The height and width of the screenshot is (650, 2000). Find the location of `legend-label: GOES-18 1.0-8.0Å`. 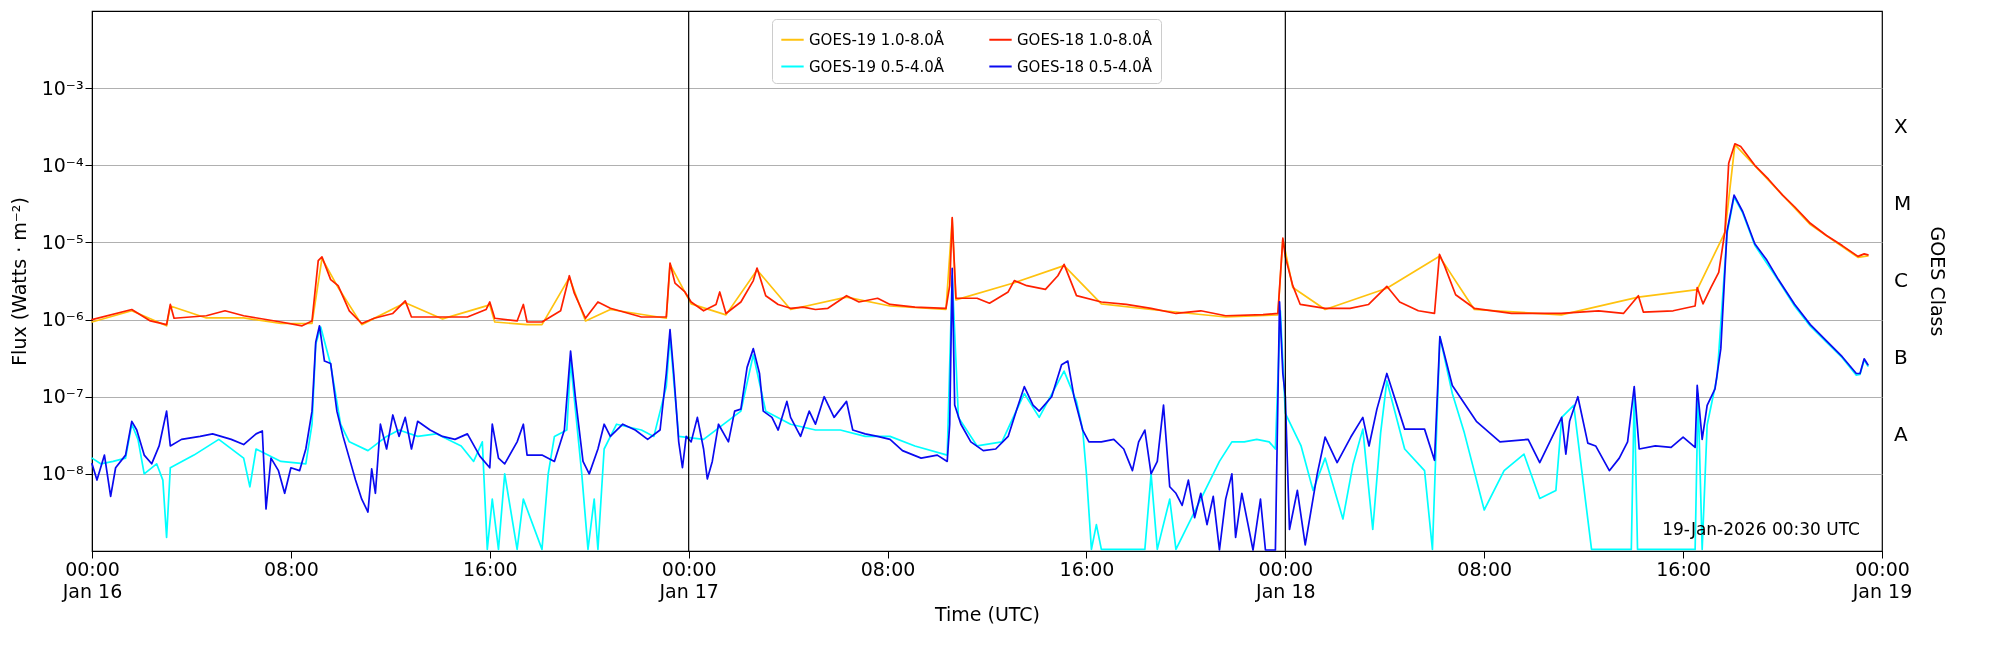

legend-label: GOES-18 1.0-8.0Å is located at coordinates (1085, 39).